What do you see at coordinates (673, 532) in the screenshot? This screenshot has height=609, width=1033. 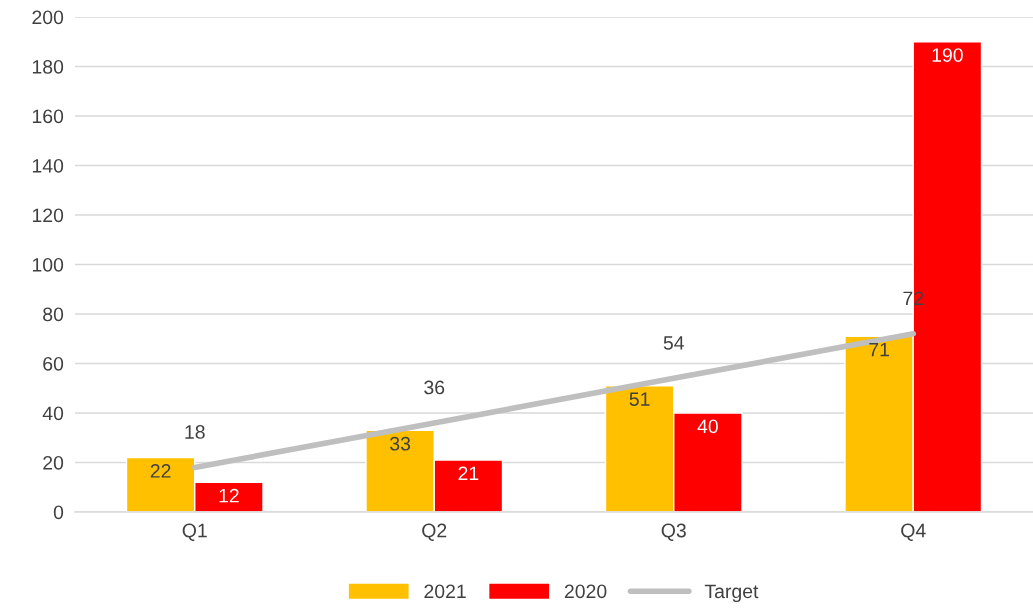 I see `x-tick-label: Q3` at bounding box center [673, 532].